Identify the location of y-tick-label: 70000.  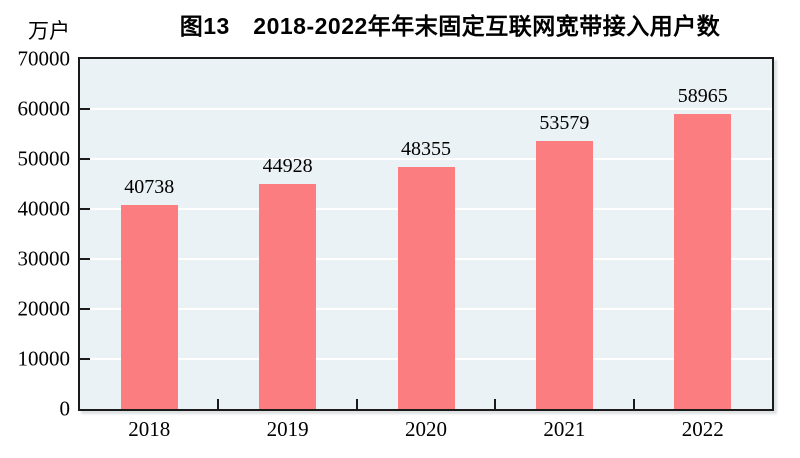
(44, 58).